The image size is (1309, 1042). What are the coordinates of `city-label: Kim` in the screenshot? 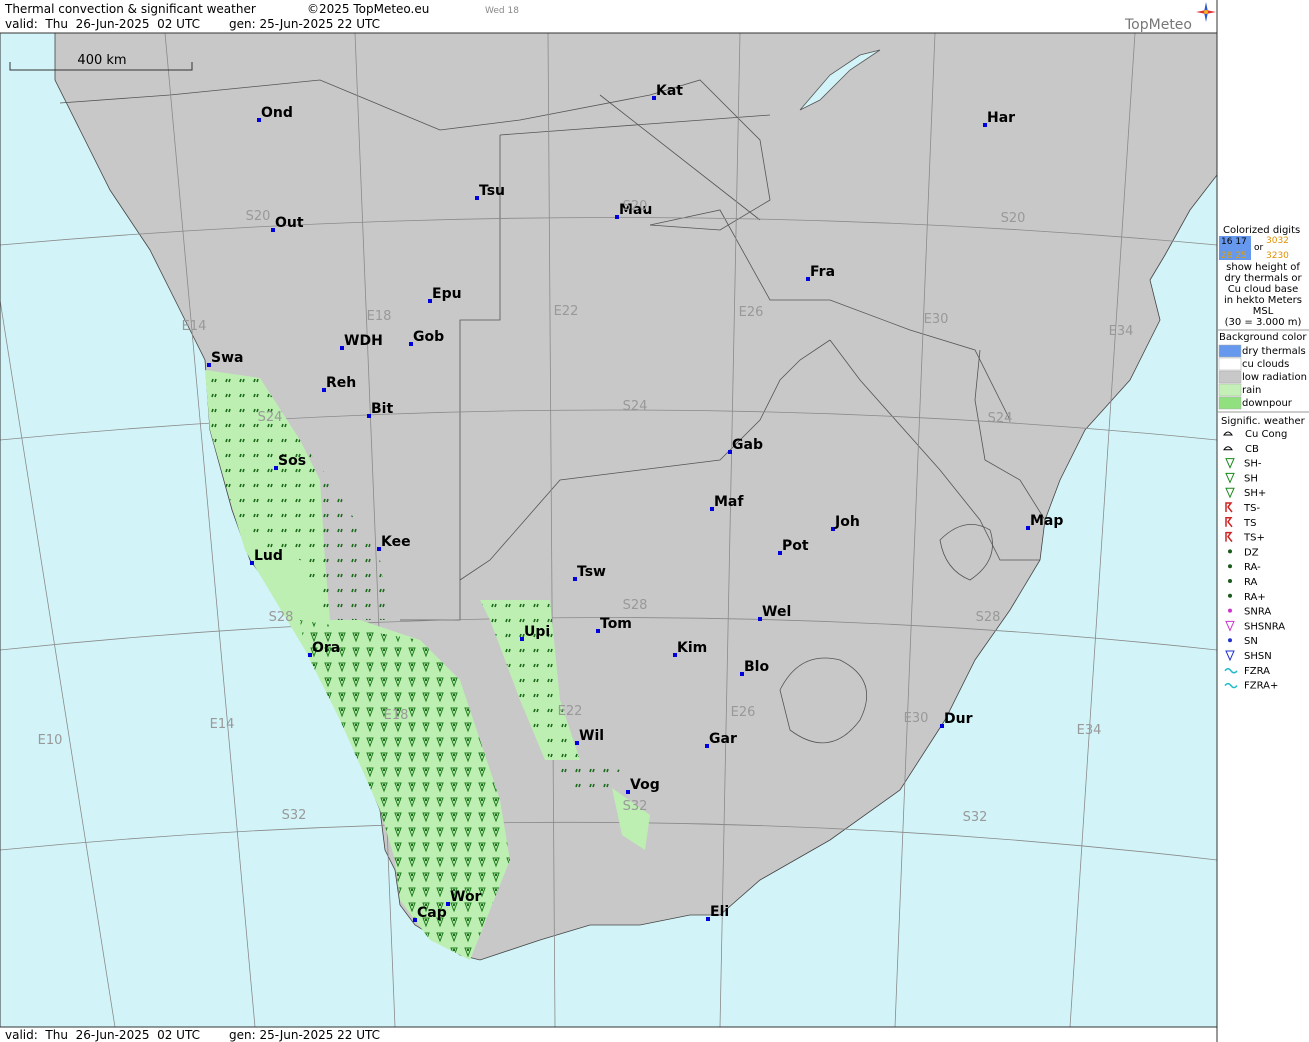 It's located at (692, 648).